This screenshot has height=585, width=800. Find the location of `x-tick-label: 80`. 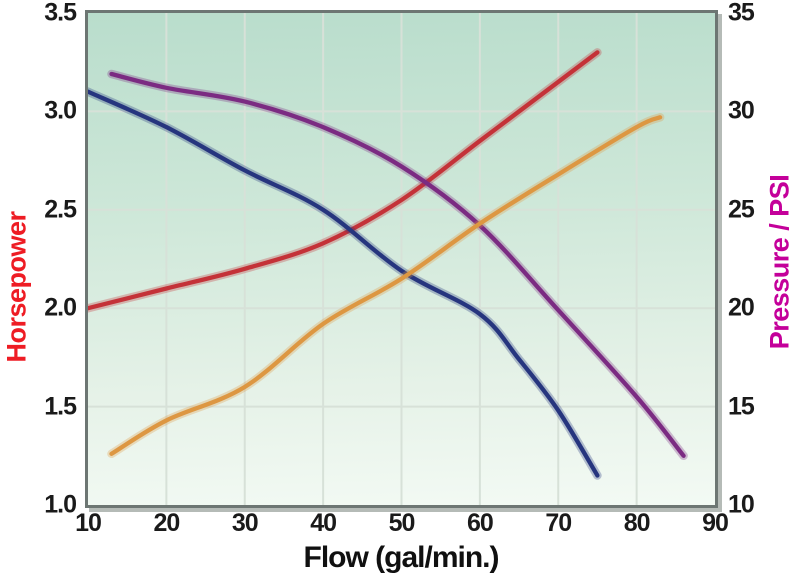

x-tick-label: 80 is located at coordinates (637, 523).